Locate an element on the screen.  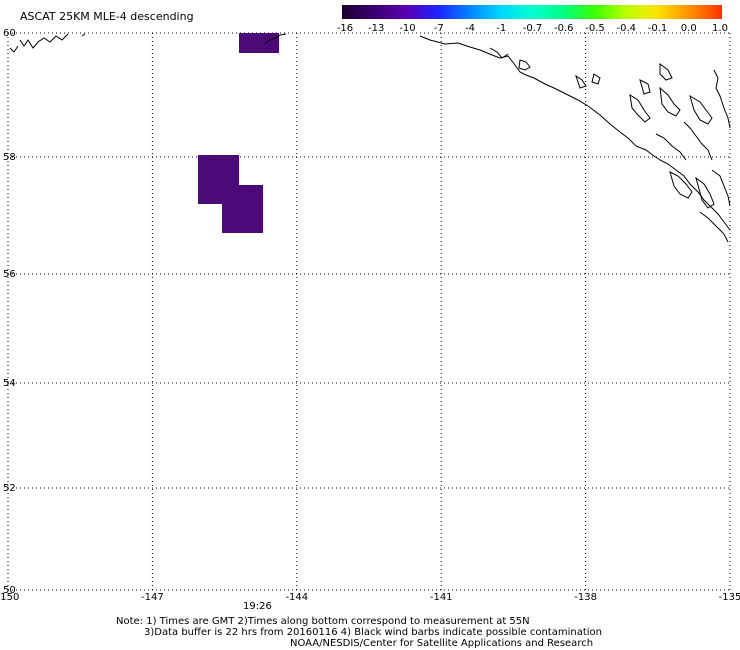
longitude-label: -135 is located at coordinates (729, 597).